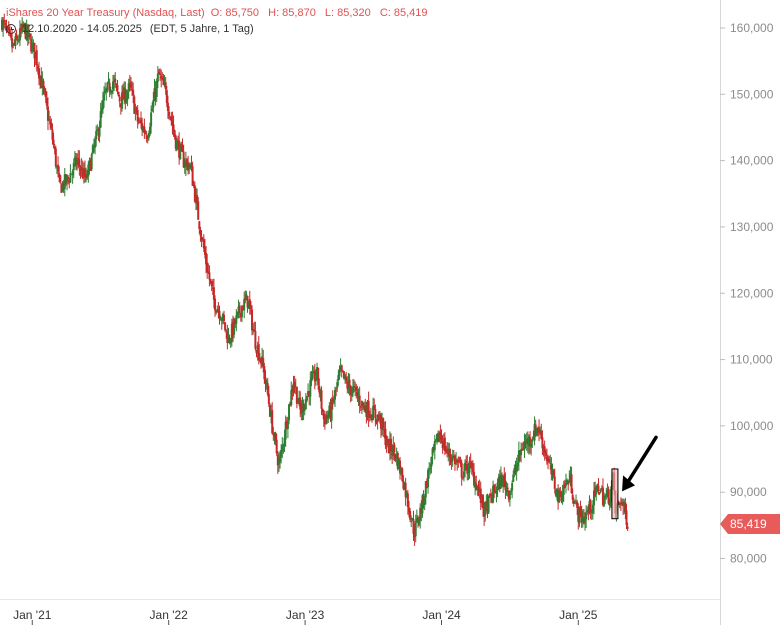 The height and width of the screenshot is (630, 780). Describe the element at coordinates (11, 29) in the screenshot. I see `clock-icon` at that location.